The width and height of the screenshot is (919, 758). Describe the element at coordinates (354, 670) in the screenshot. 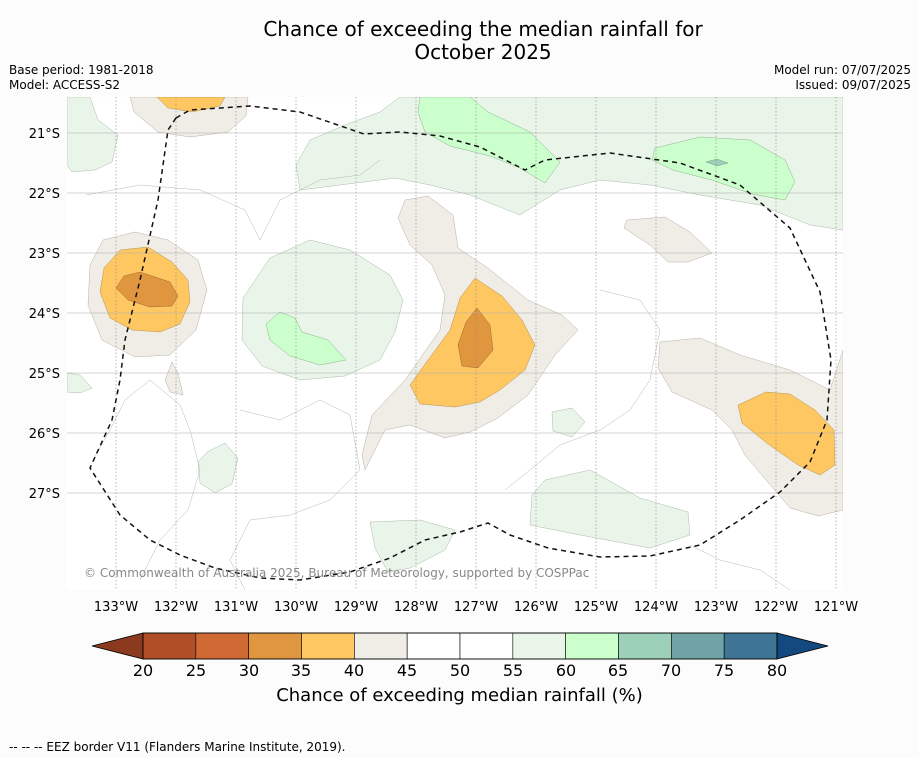

I see `cb-tick-40: 40` at that location.